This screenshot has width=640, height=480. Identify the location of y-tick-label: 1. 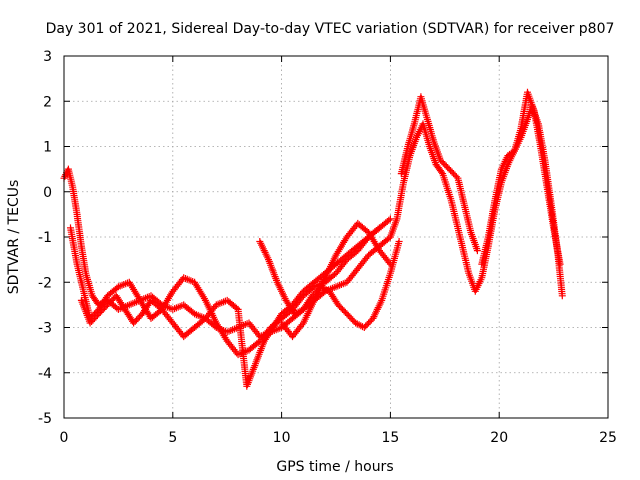
(47, 148).